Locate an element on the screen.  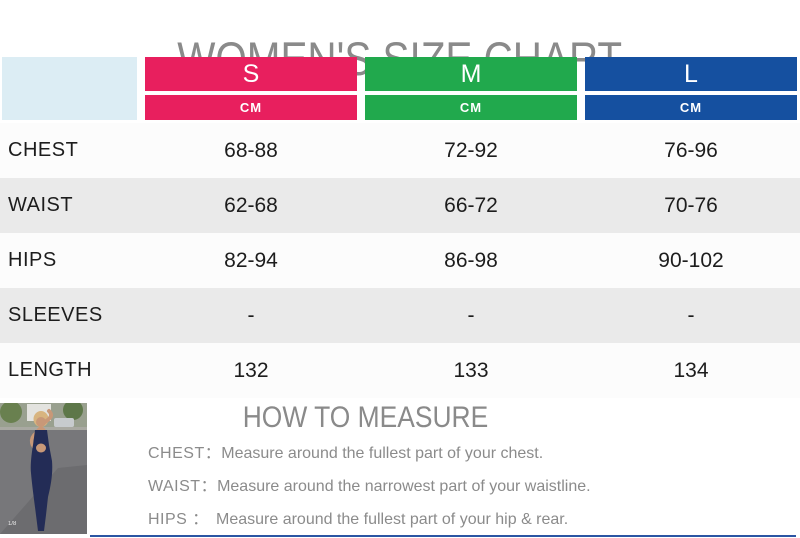
cell-value-l: 76-96 is located at coordinates (691, 150).